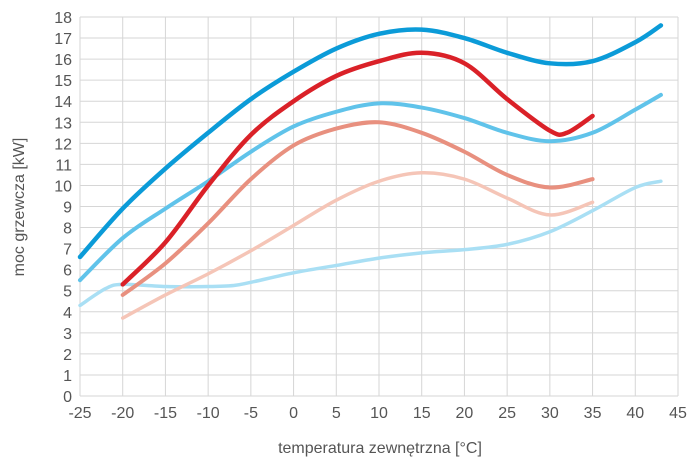  I want to click on y-tick-label: 10, so click(63, 186).